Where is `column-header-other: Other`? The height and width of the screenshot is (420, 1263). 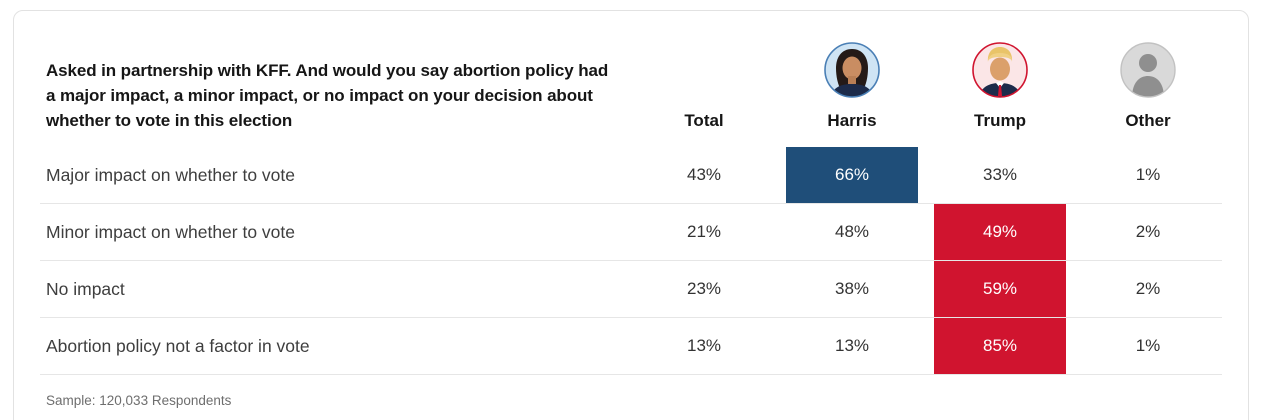
column-header-other: Other is located at coordinates (1148, 79).